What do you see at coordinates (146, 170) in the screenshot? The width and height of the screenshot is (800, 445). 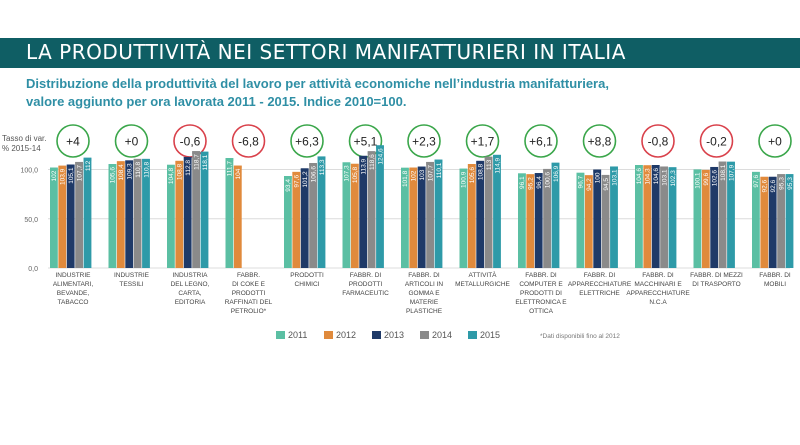 I see `bar-value-label: 110,8` at bounding box center [146, 170].